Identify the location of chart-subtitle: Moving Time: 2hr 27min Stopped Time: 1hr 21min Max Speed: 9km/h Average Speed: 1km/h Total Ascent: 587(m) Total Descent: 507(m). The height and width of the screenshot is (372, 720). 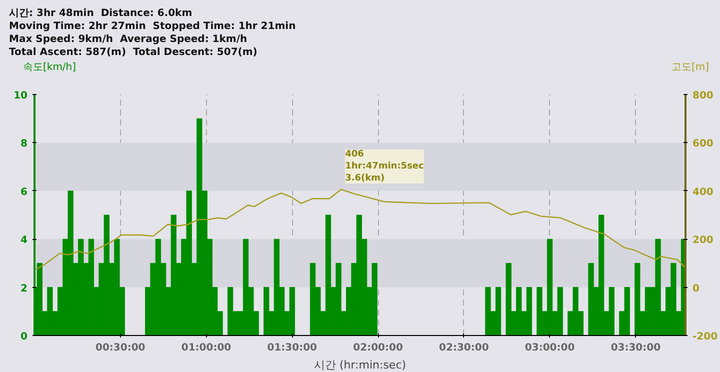
(153, 39).